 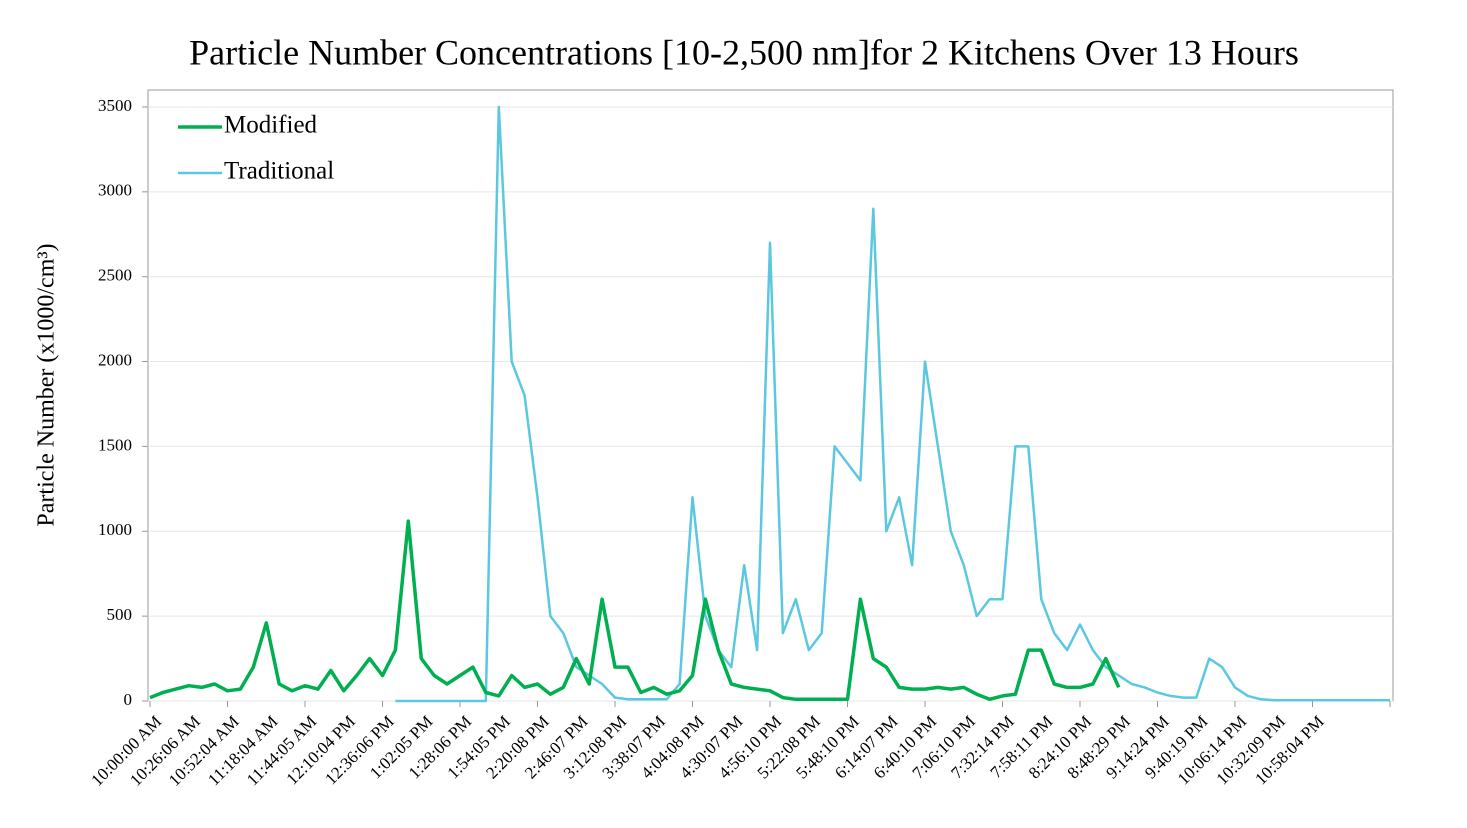 I want to click on legend-label: Traditional, so click(x=279, y=171).